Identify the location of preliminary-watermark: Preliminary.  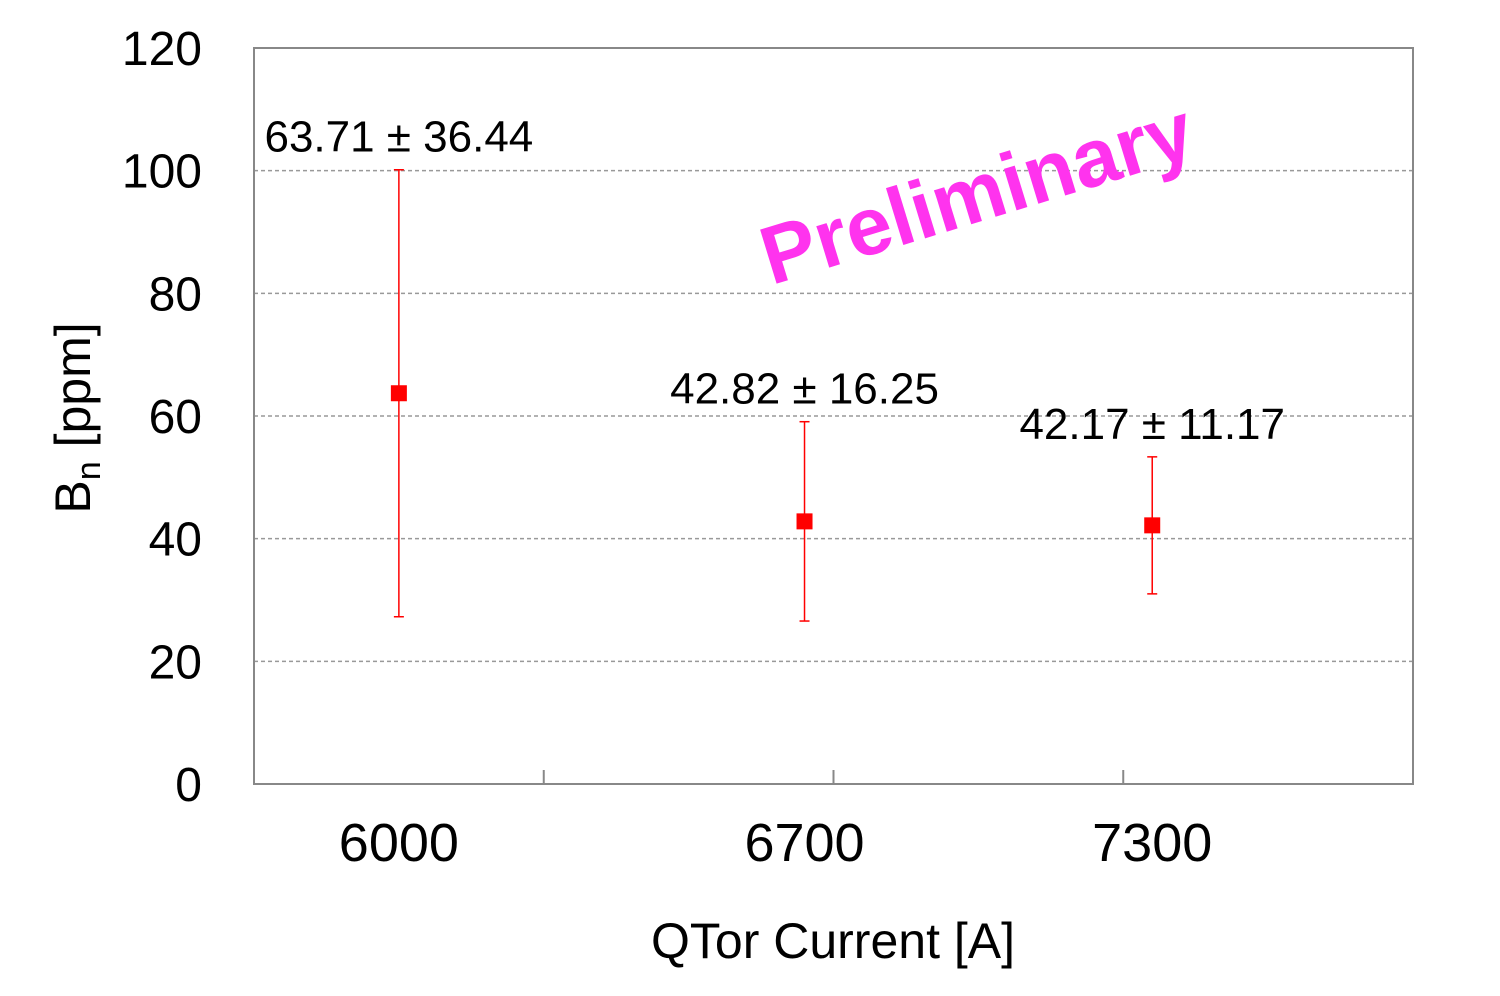
(977, 194).